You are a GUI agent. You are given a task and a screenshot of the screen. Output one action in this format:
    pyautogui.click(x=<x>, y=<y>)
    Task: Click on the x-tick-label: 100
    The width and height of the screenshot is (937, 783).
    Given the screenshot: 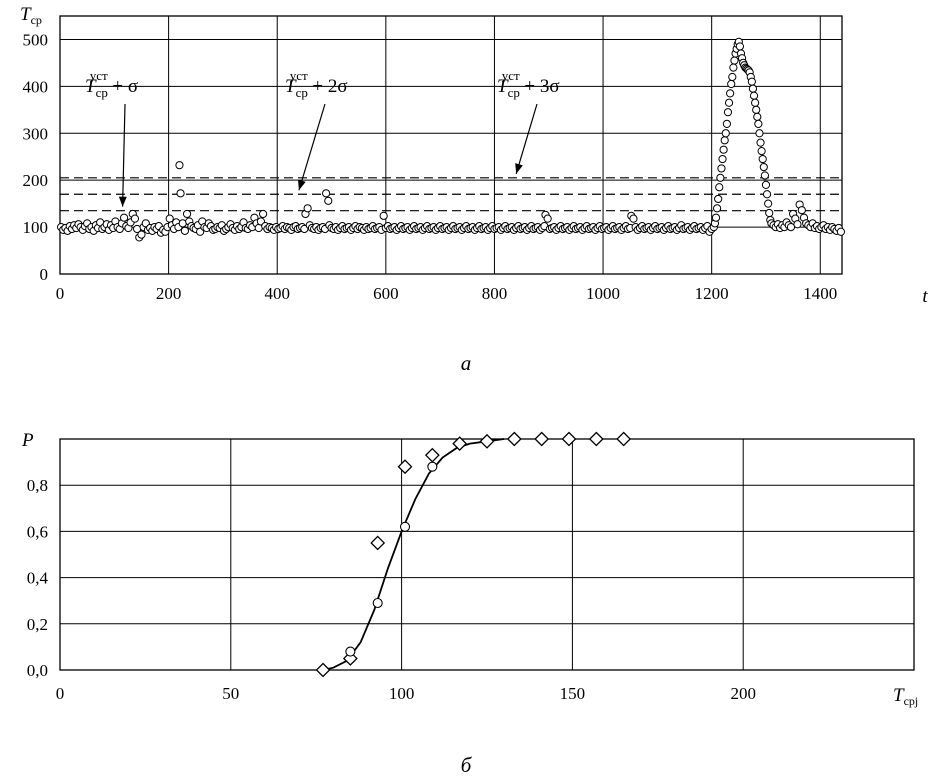 What is the action you would take?
    pyautogui.click(x=402, y=693)
    